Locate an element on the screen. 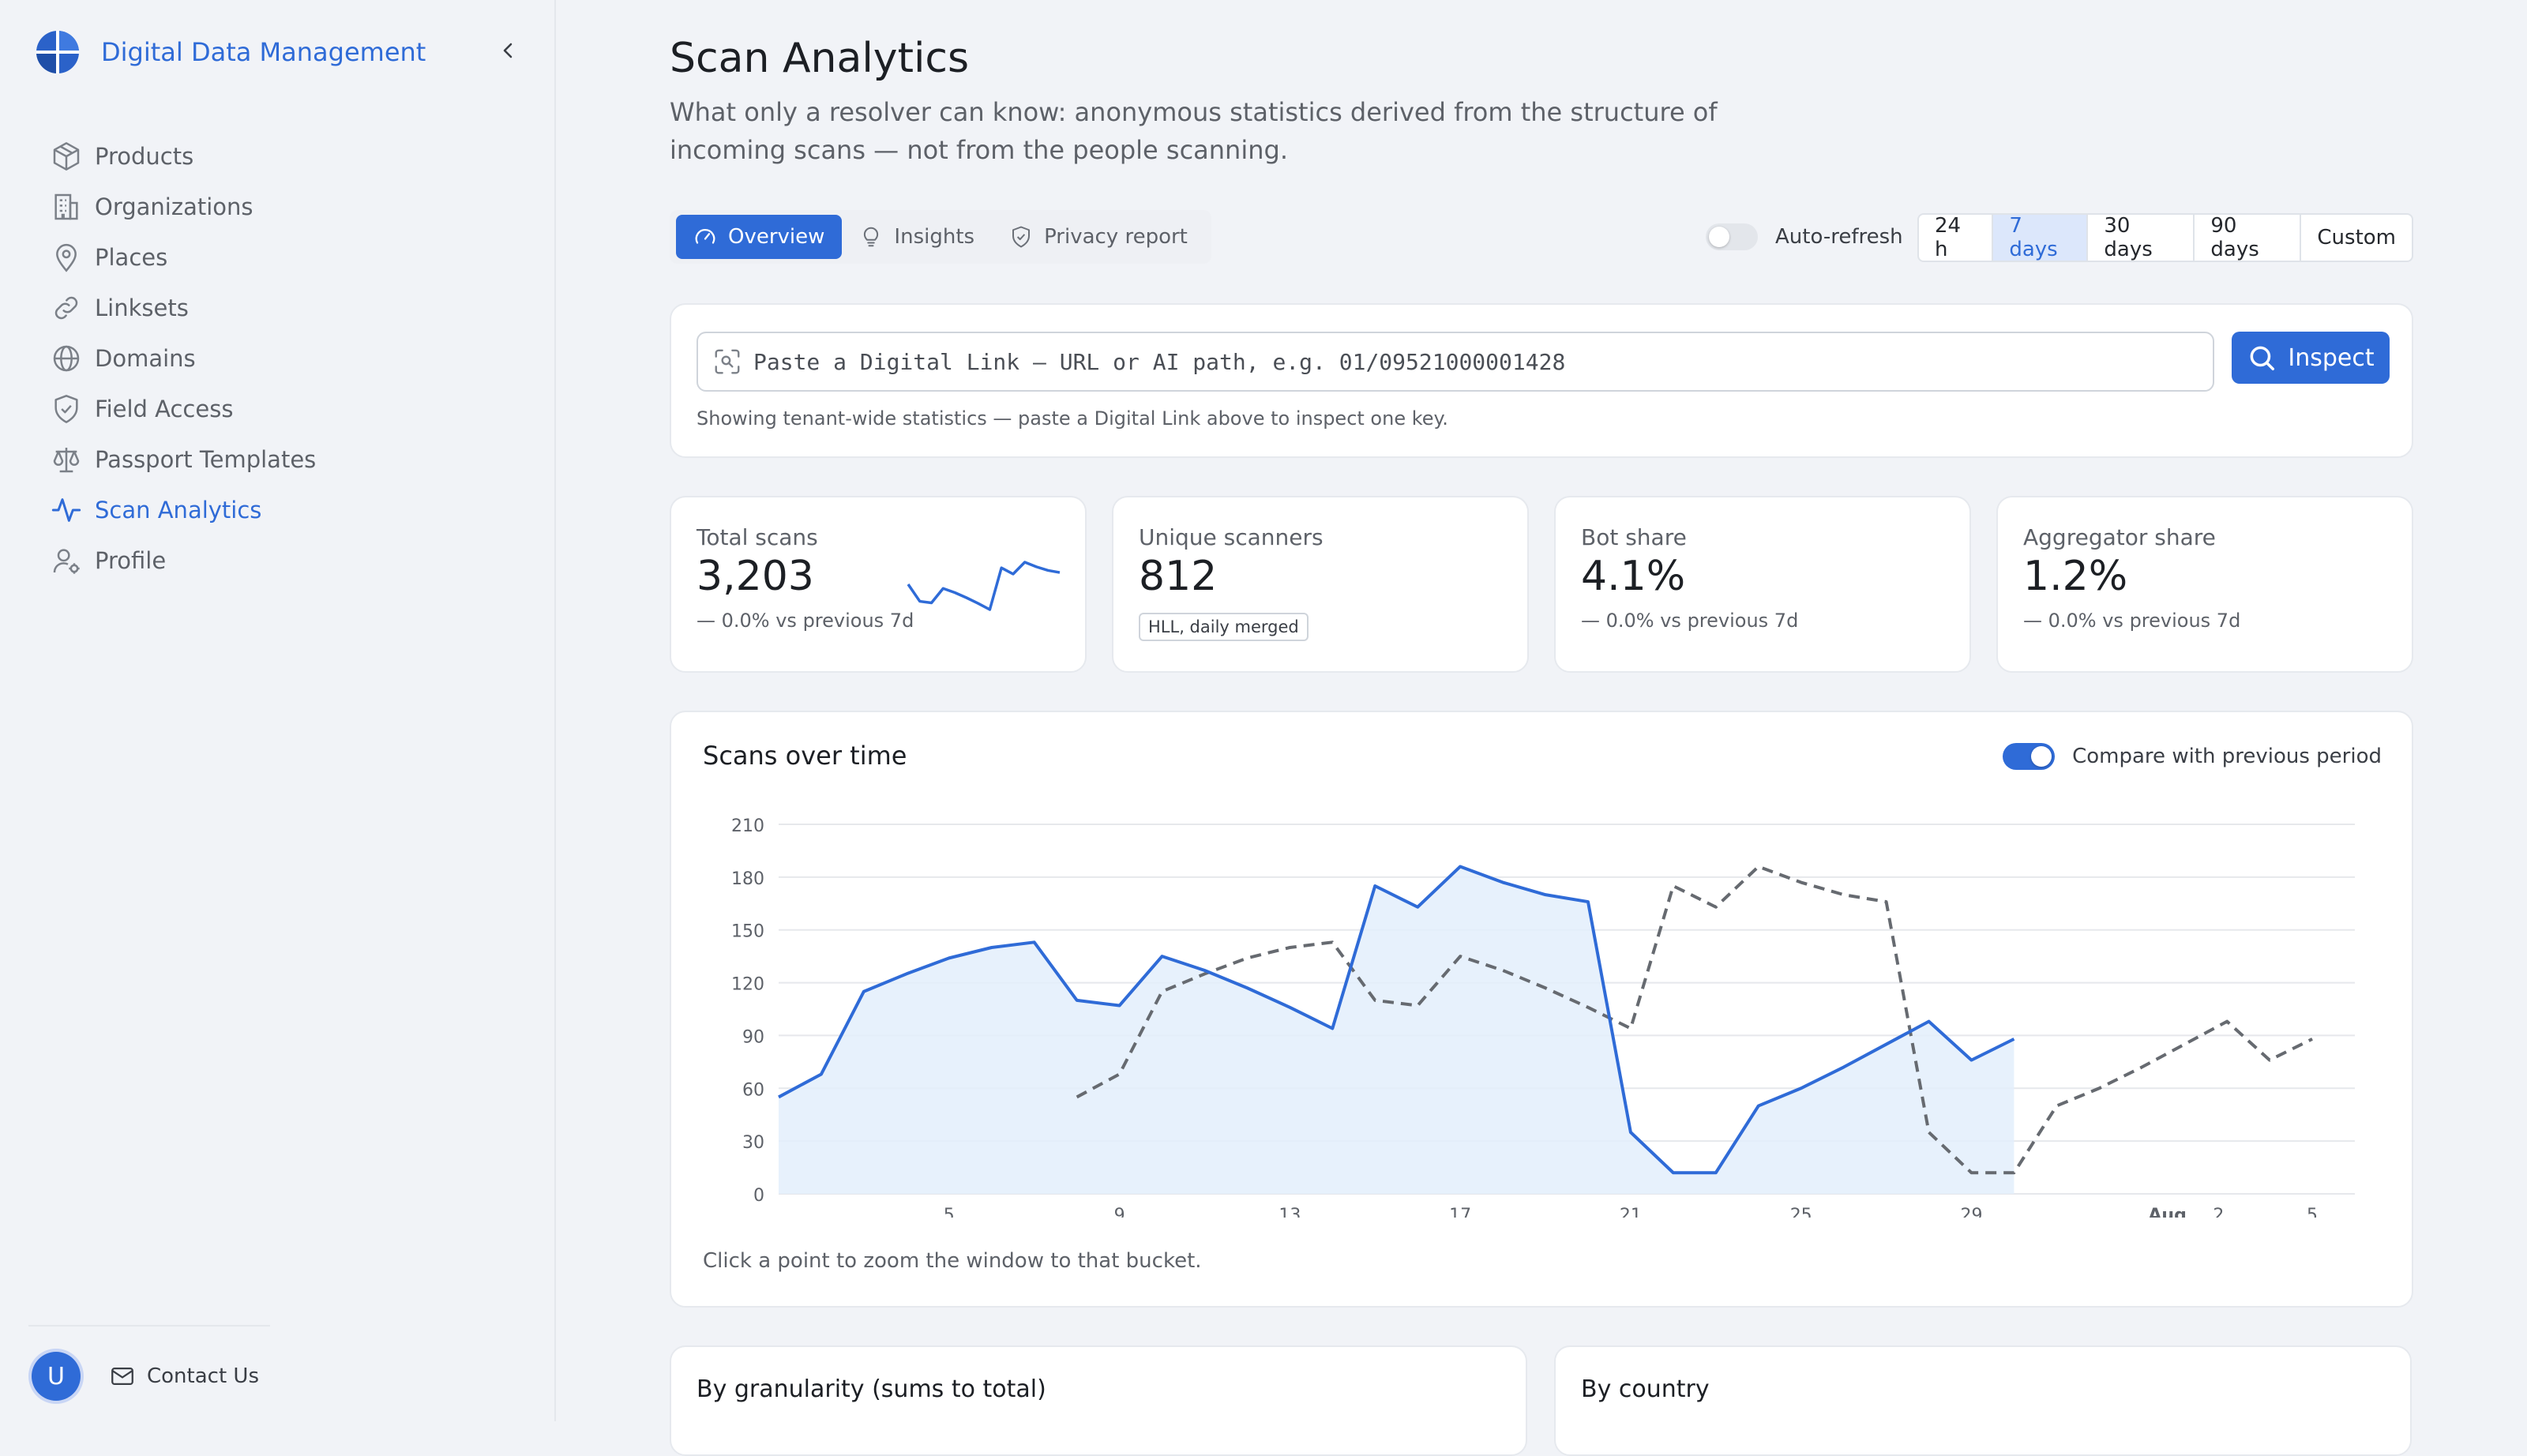 This screenshot has height=1456, width=2527. range-24h: 24 h is located at coordinates (1957, 238).